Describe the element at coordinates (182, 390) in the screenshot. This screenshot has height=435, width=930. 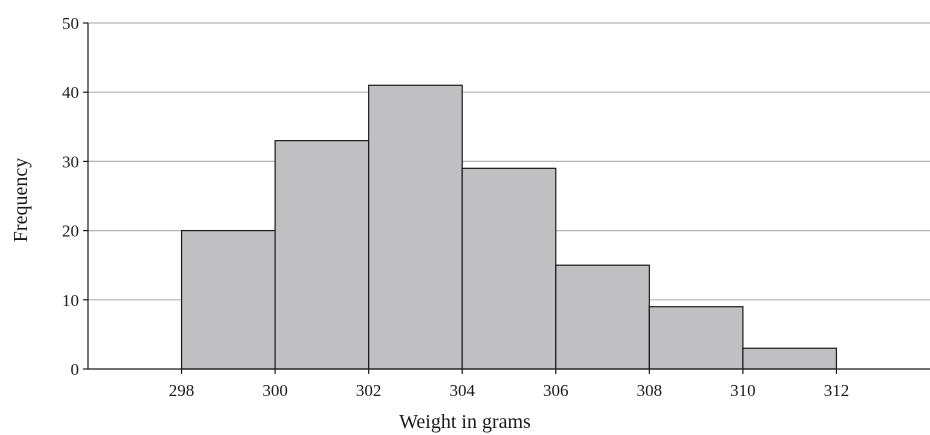
I see `x-tick-label-298: 298` at that location.